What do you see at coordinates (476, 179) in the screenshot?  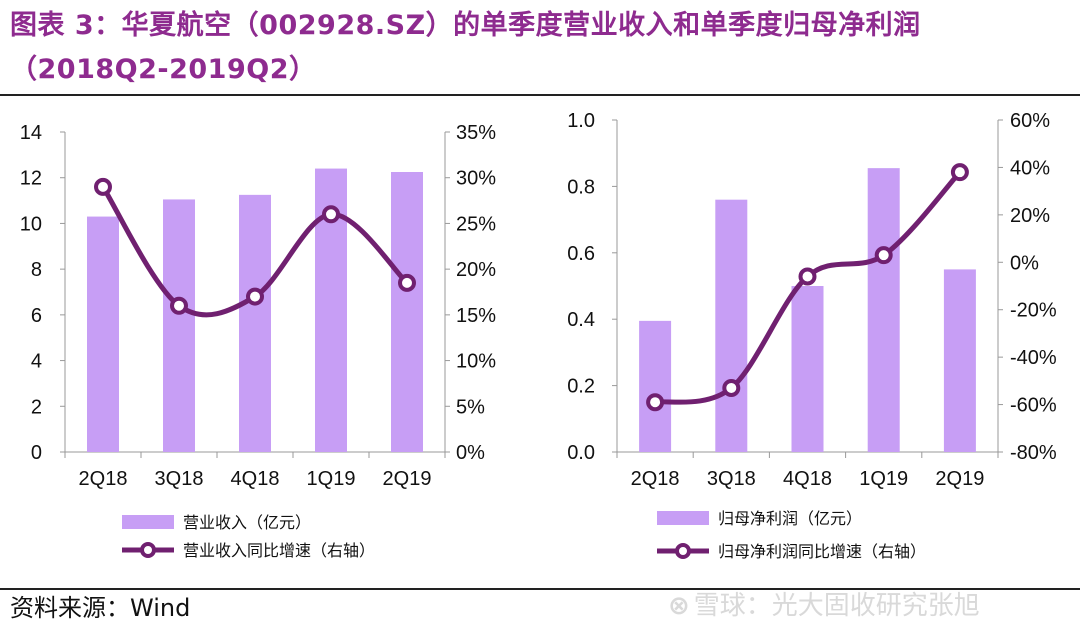 I see `chart1-right-tick-label: 30%` at bounding box center [476, 179].